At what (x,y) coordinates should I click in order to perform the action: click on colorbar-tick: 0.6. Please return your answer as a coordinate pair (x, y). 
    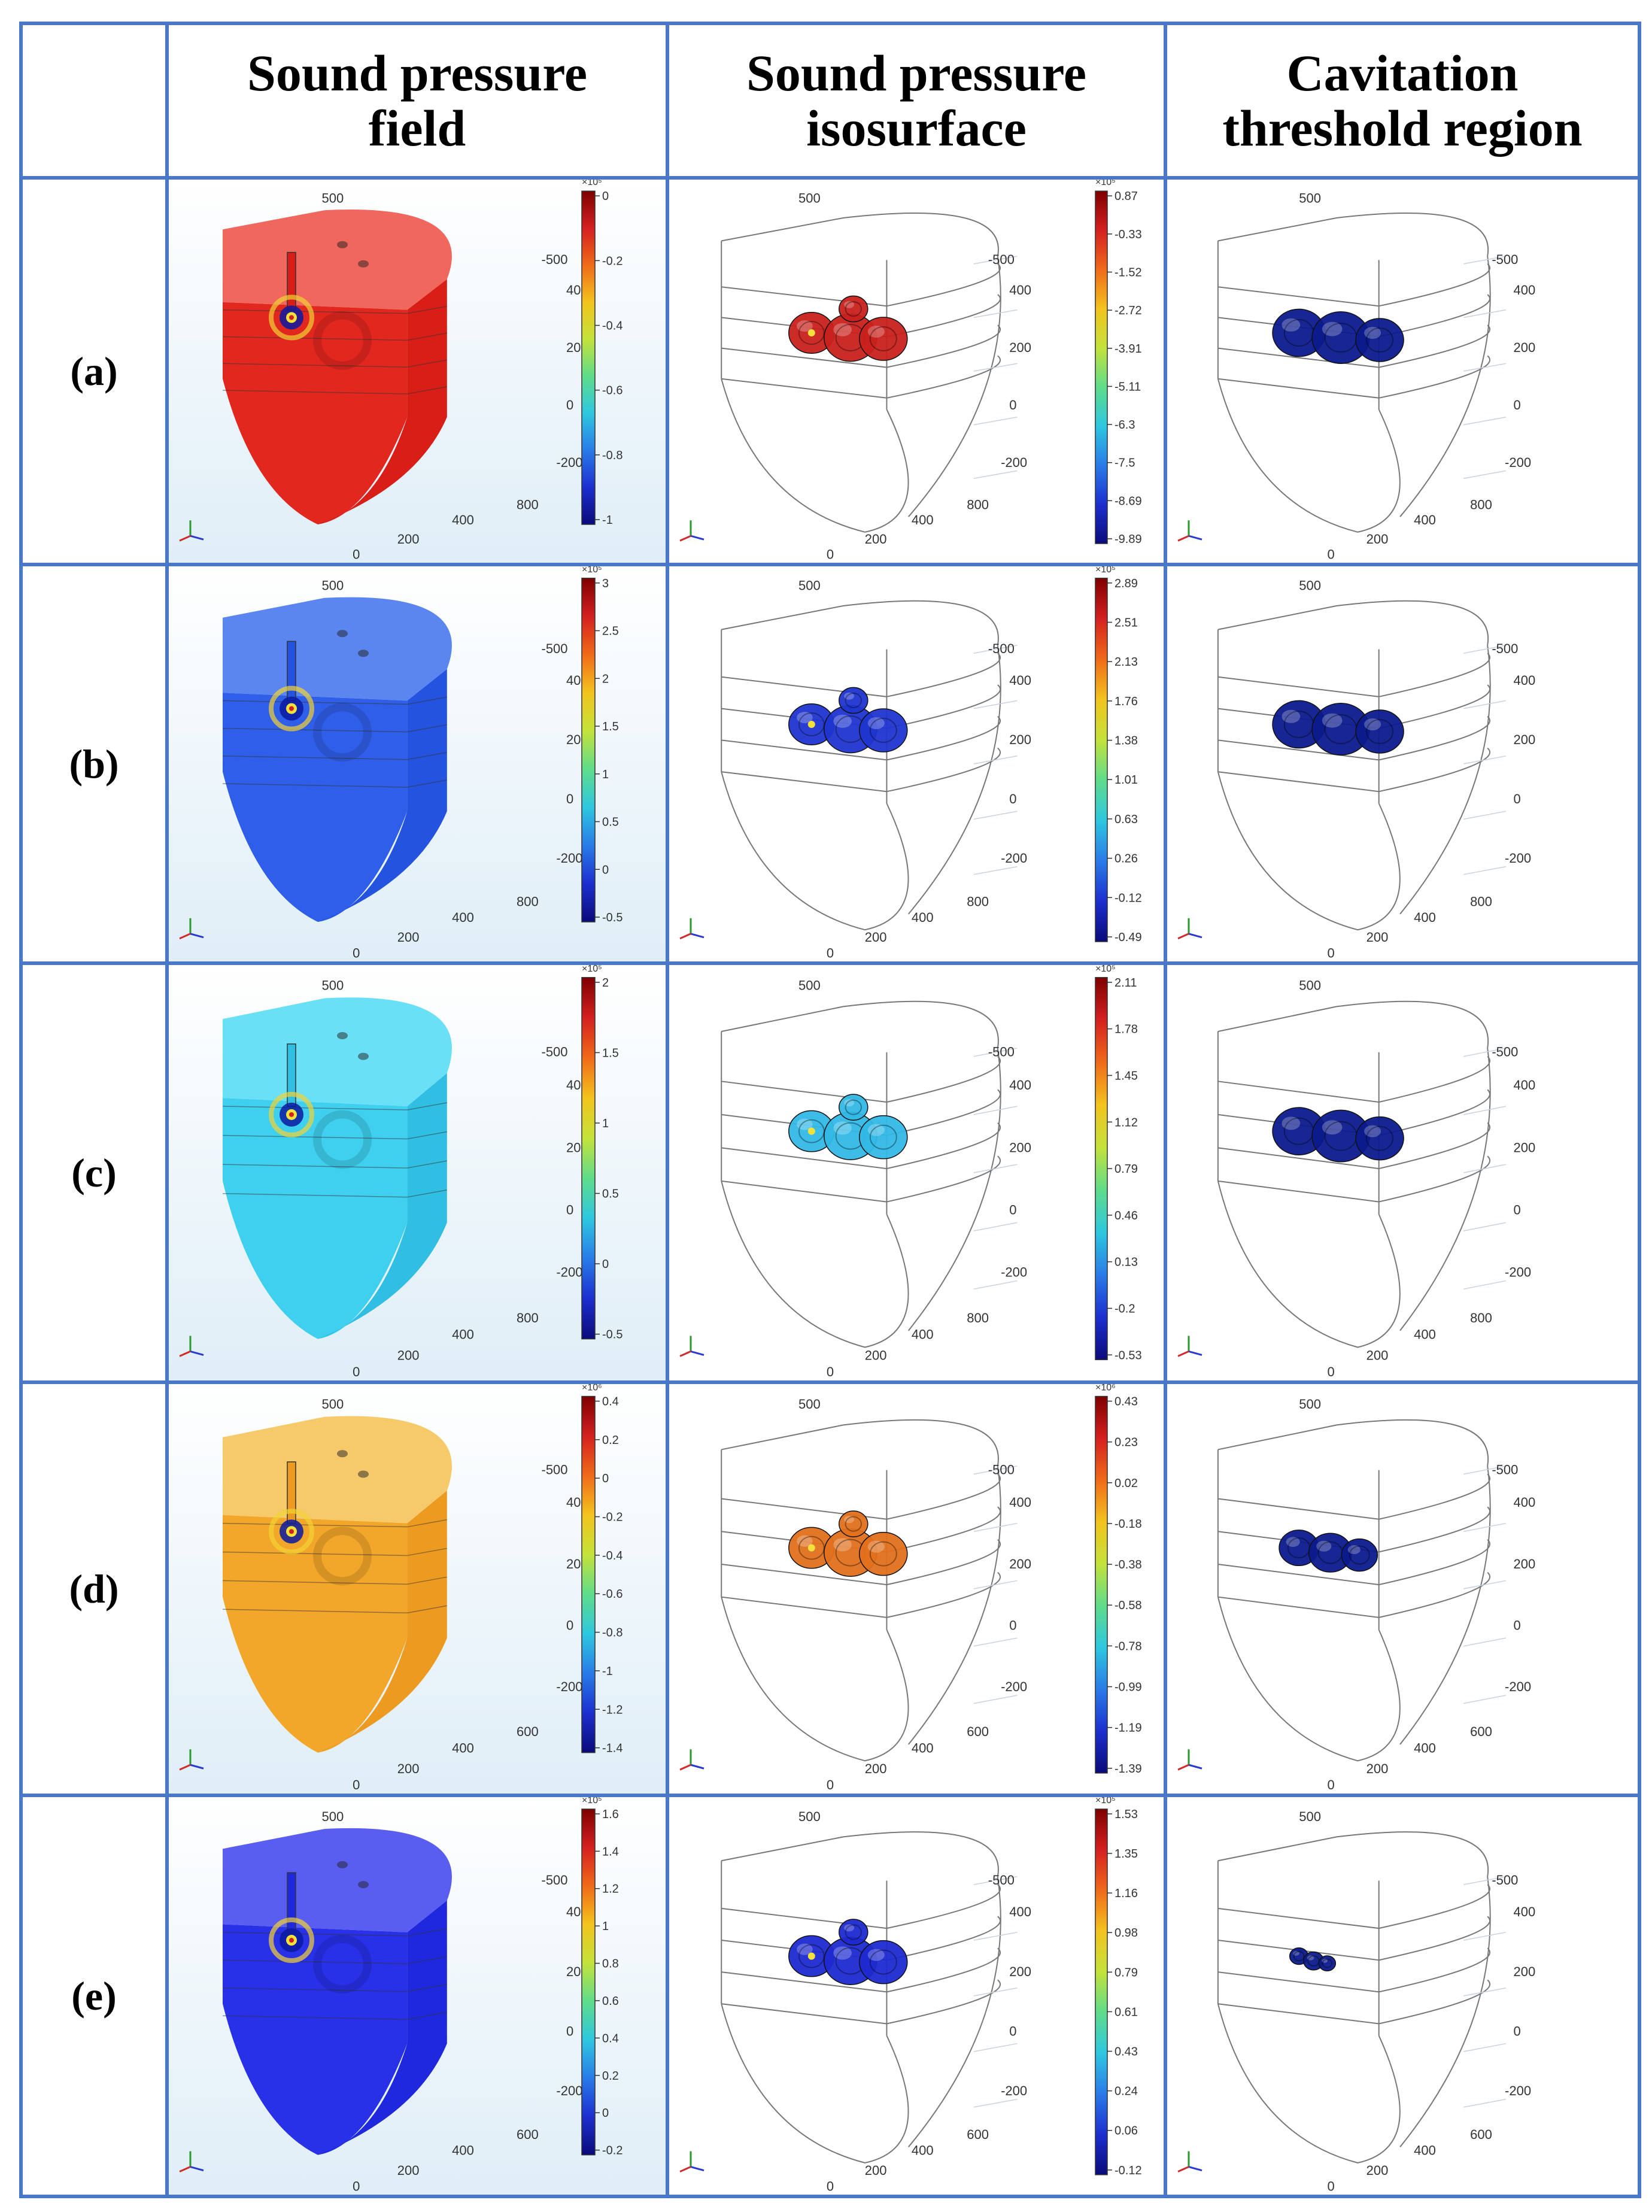
    Looking at the image, I should click on (610, 2001).